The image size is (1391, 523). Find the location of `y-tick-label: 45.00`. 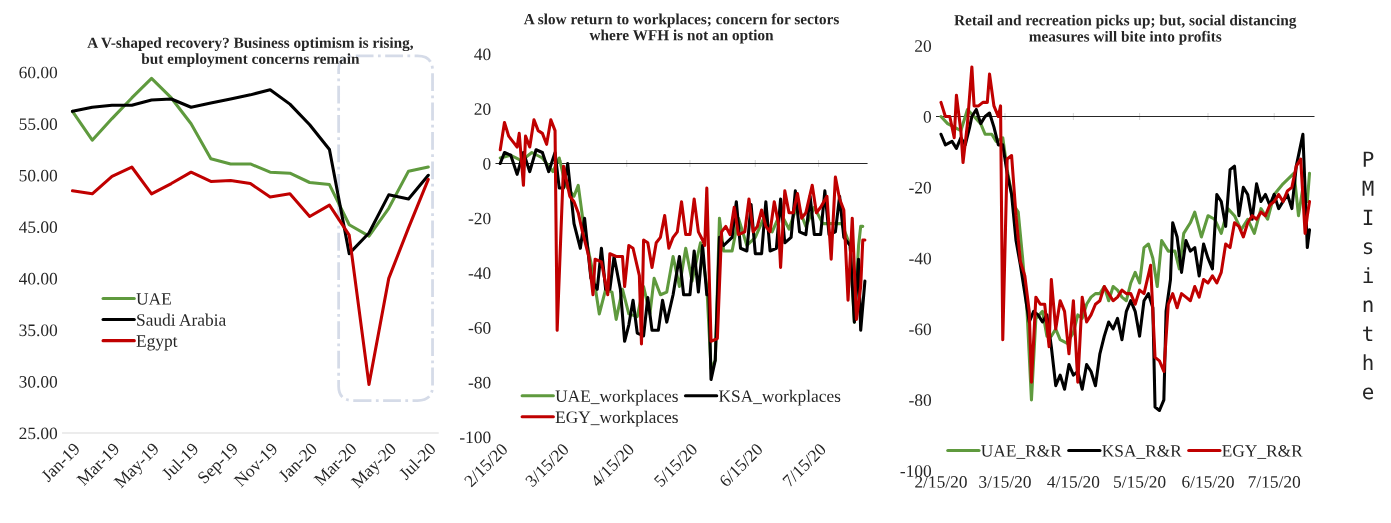

y-tick-label: 45.00 is located at coordinates (38, 227).